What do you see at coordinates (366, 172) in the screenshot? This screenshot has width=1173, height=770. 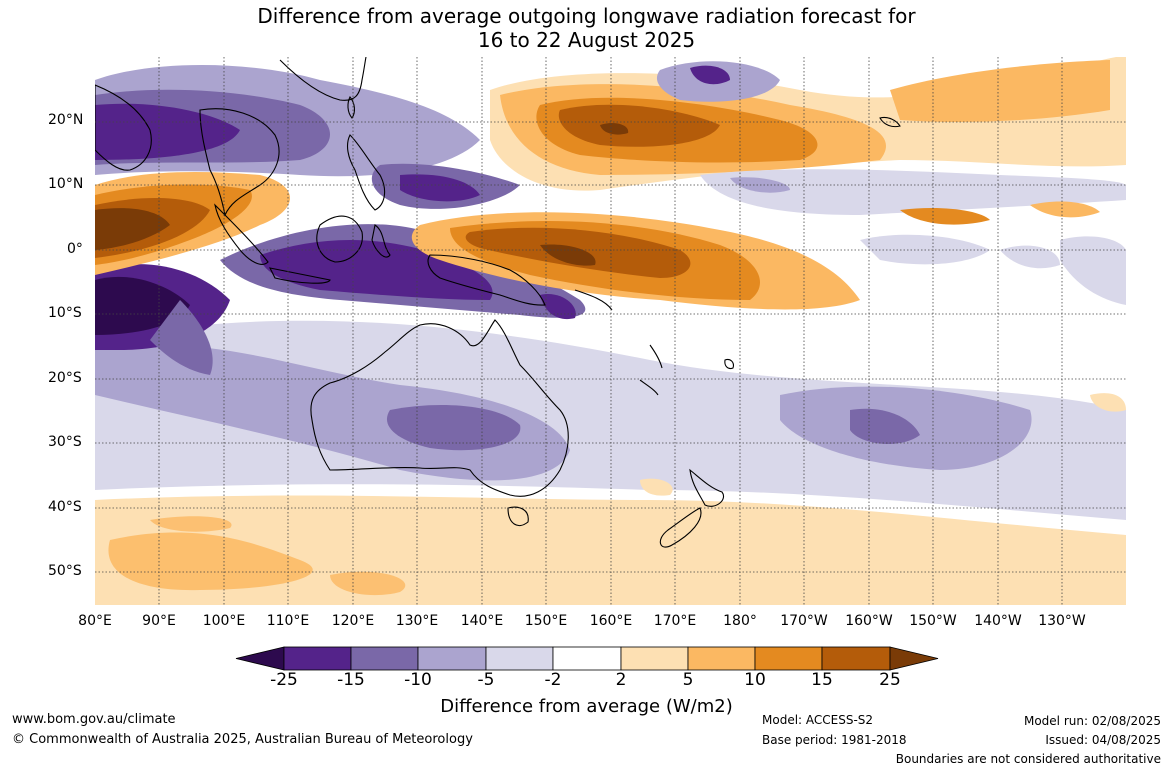 I see `philippines-coastline` at bounding box center [366, 172].